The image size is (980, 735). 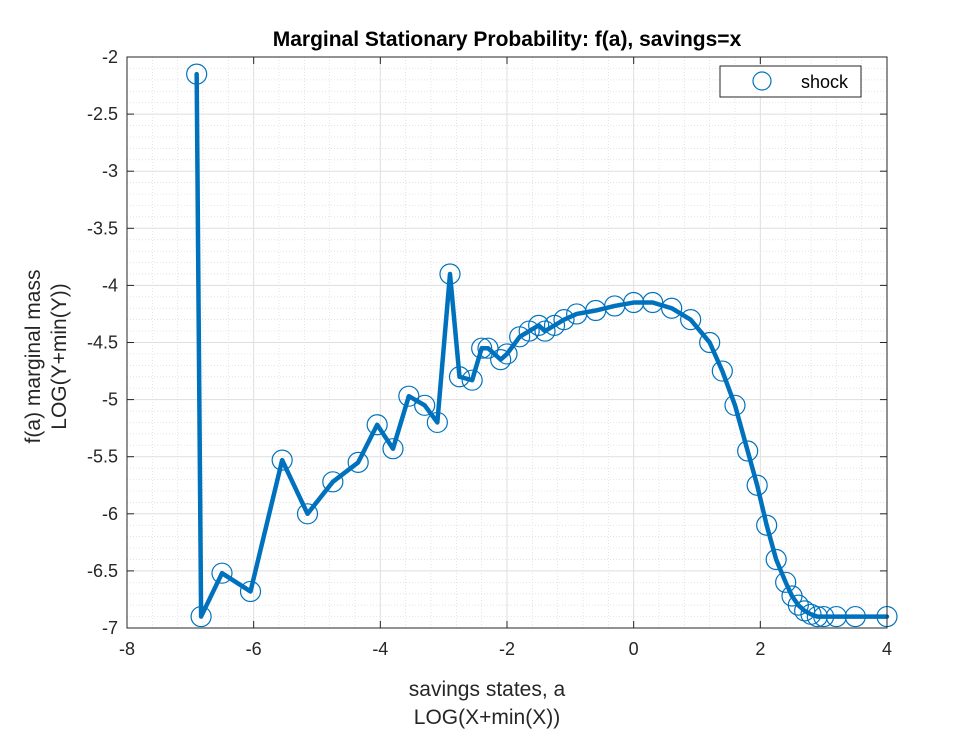 I want to click on x-tick-label: -8, so click(x=127, y=649).